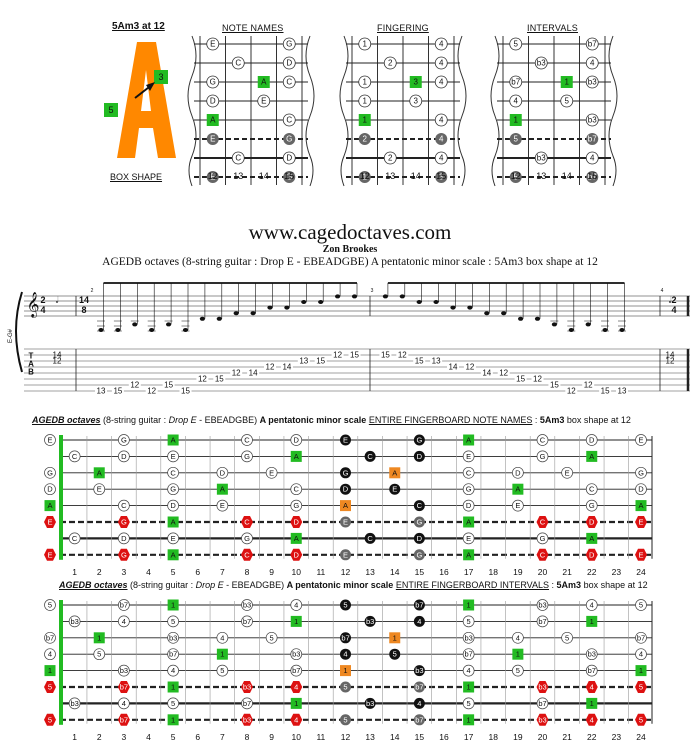 The height and width of the screenshot is (746, 700). I want to click on tab-note: 15, so click(219, 379).